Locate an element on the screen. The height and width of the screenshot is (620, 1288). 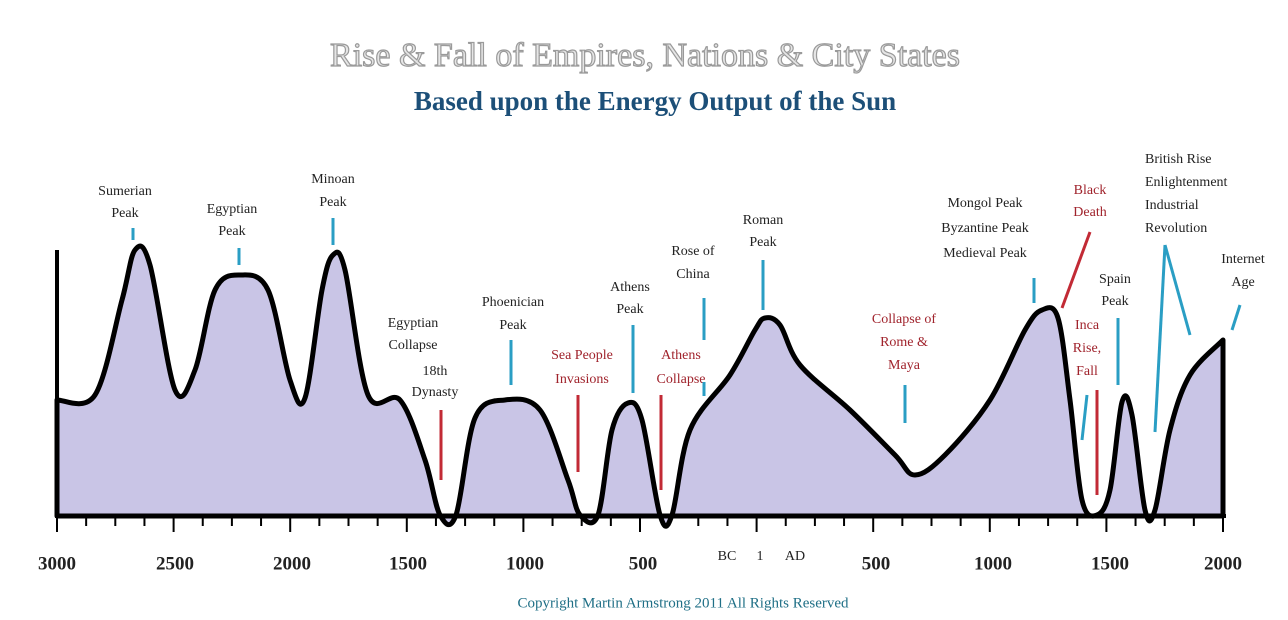
annotation-text: Rose of is located at coordinates (693, 251).